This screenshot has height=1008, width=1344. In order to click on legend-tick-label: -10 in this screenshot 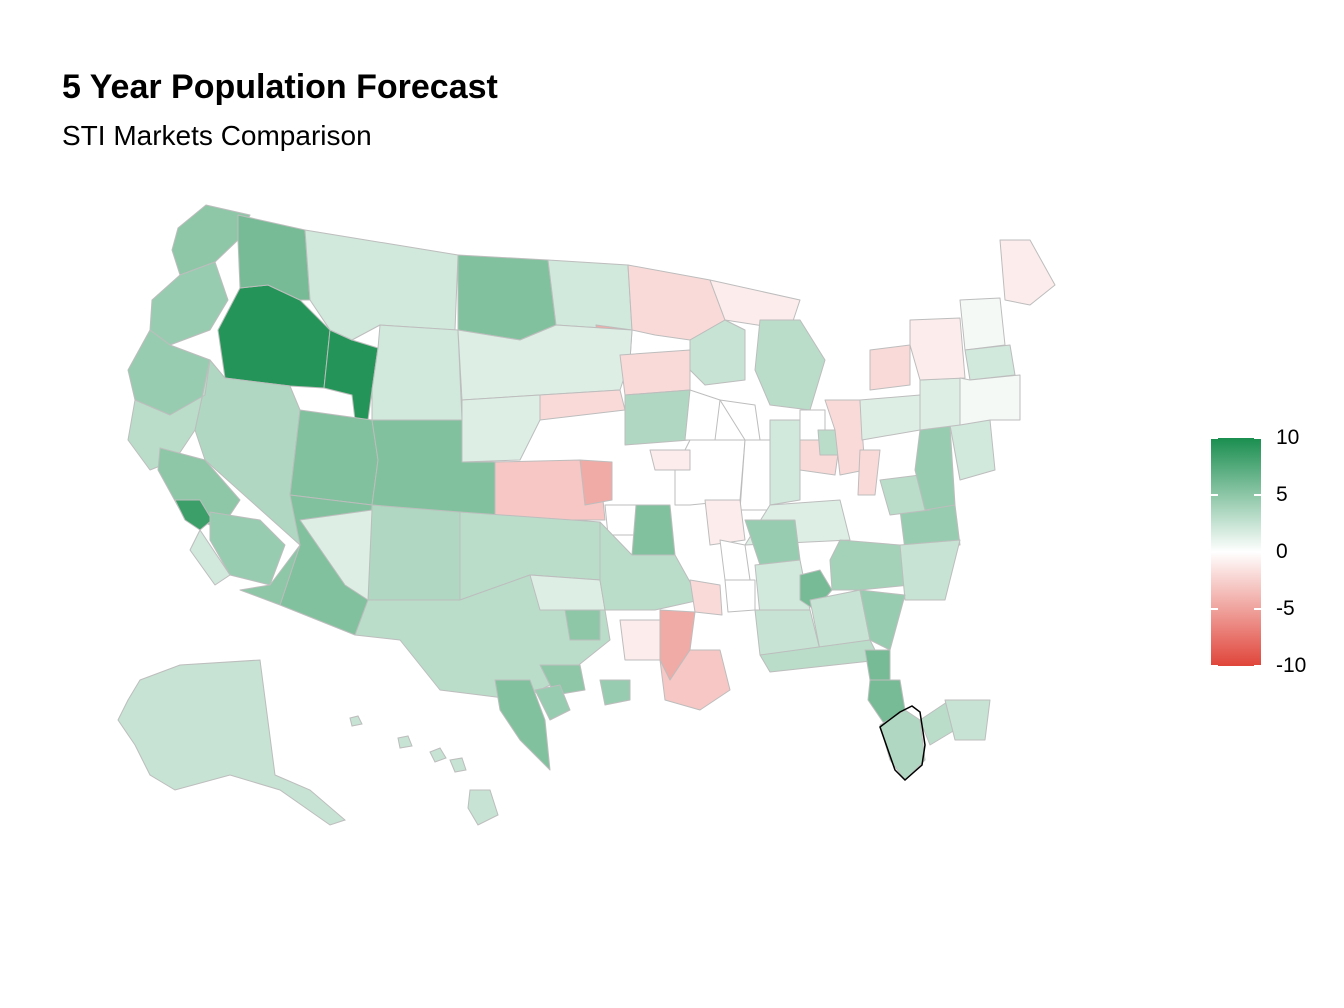, I will do `click(1291, 665)`.